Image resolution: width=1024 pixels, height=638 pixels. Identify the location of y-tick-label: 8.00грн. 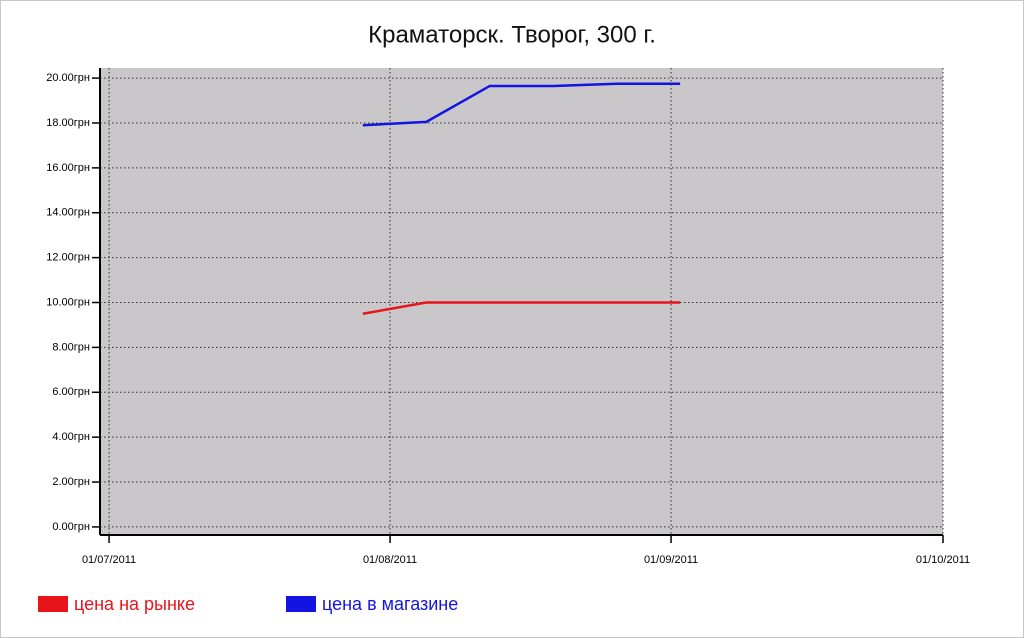
(71, 347).